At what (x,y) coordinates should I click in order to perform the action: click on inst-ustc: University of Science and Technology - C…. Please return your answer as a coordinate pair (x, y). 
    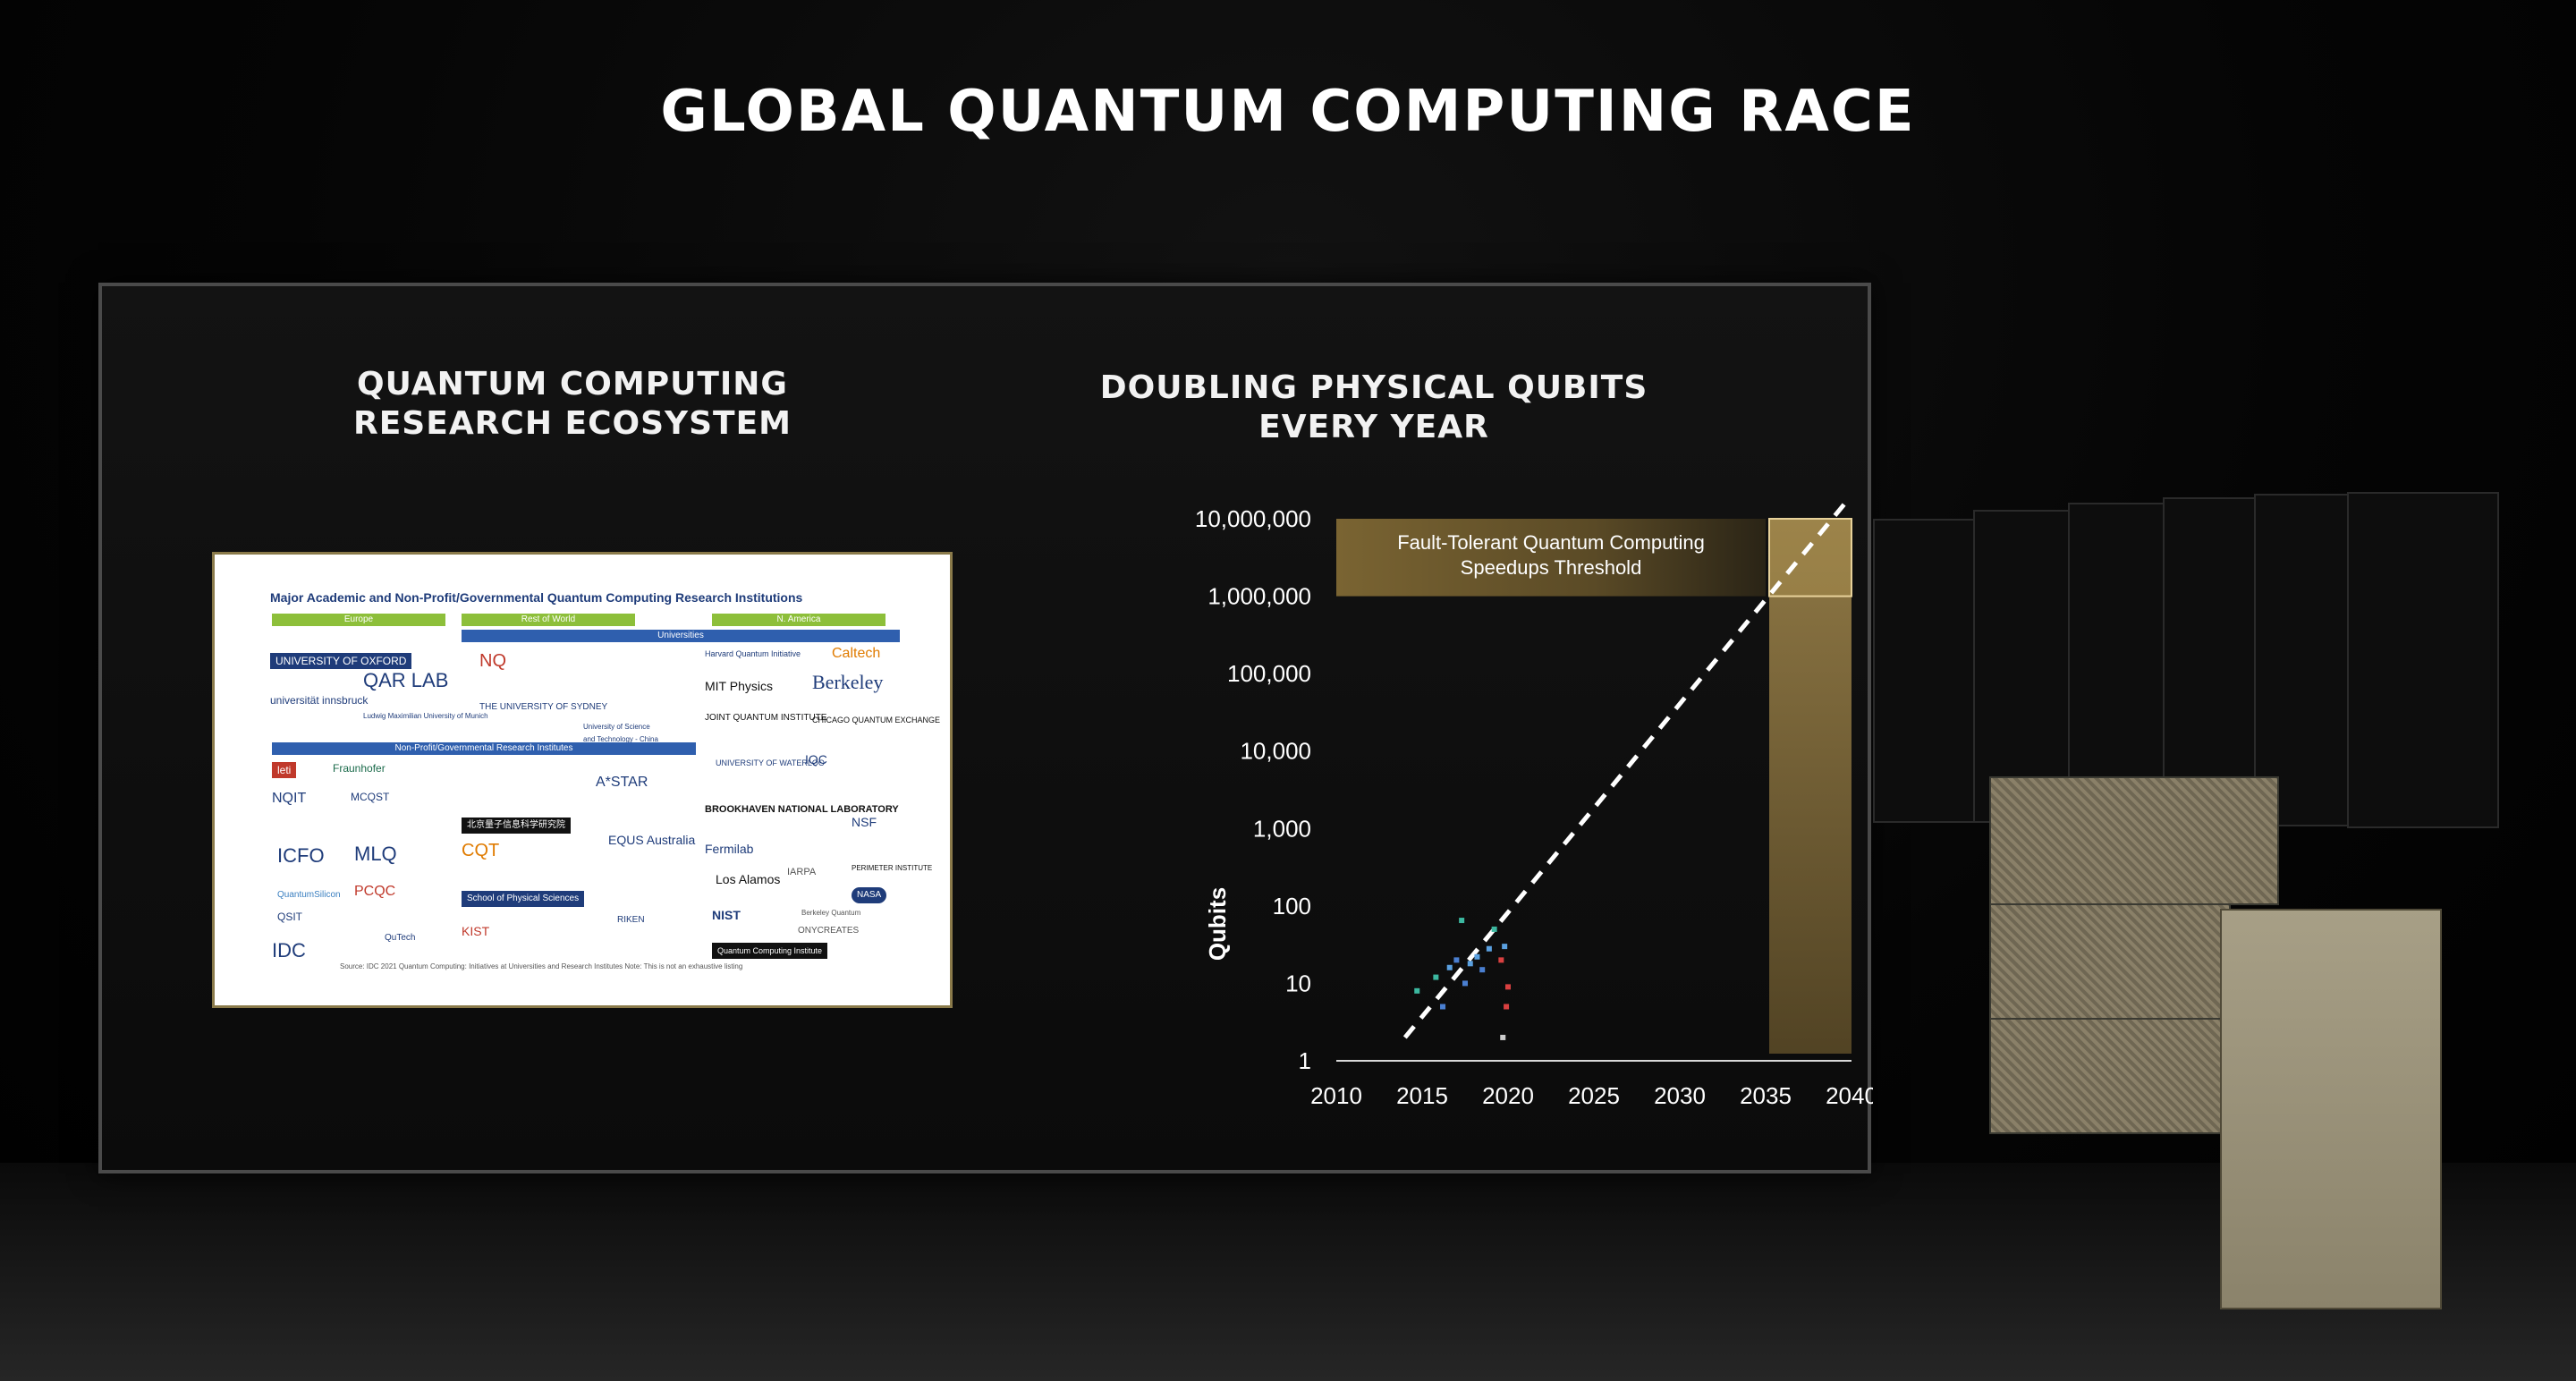
    Looking at the image, I should click on (620, 733).